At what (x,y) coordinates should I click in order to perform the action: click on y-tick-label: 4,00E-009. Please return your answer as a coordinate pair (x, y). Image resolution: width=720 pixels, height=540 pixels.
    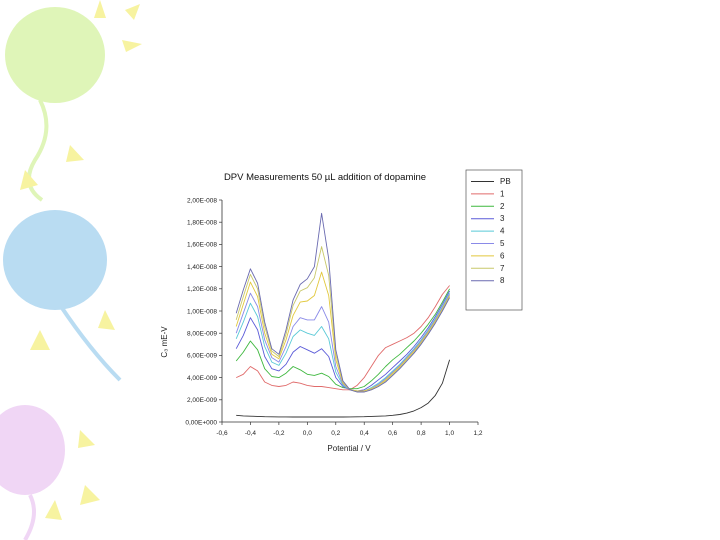
    Looking at the image, I should click on (202, 378).